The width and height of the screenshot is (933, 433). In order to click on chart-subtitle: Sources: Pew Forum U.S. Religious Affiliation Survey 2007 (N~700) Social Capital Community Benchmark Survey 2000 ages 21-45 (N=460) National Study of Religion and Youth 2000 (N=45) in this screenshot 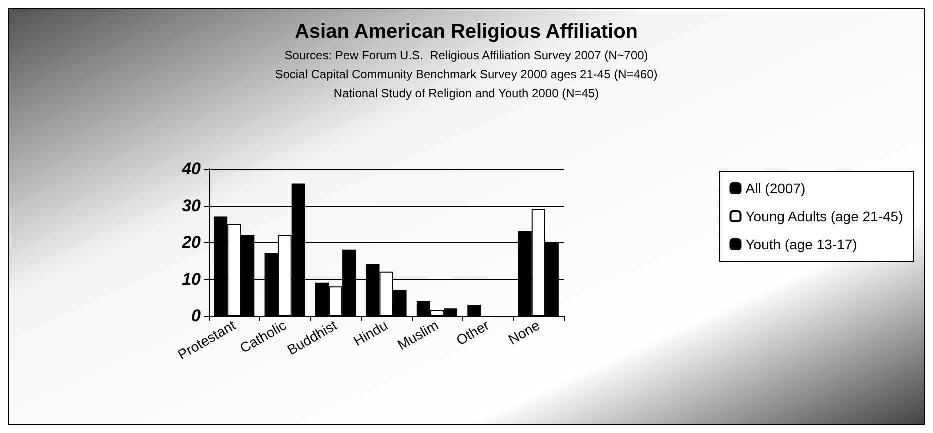, I will do `click(466, 74)`.